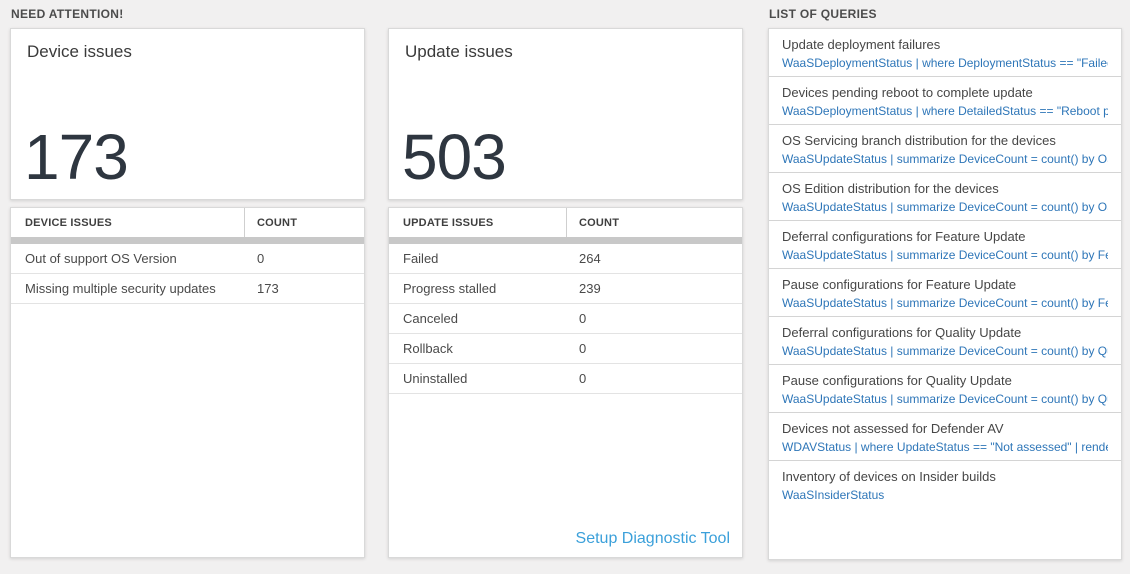 The image size is (1130, 574). I want to click on update-issues-table-header: UPDATE ISSUES COUNT, so click(565, 222).